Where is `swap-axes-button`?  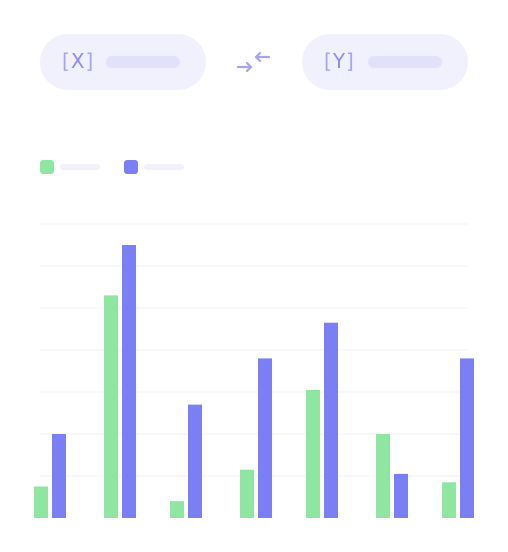 swap-axes-button is located at coordinates (254, 64).